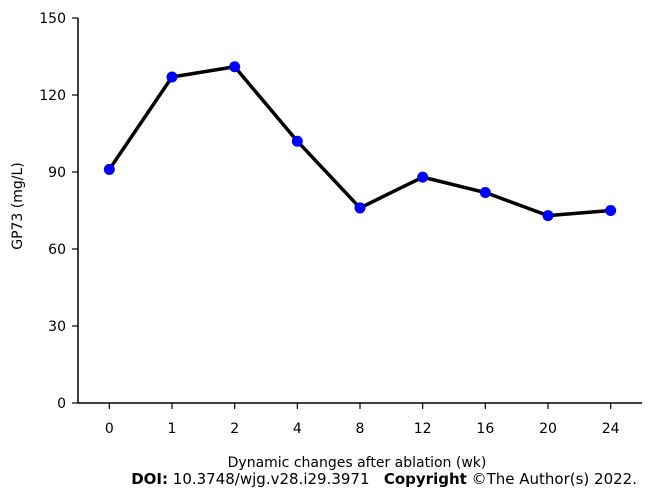 This screenshot has width=653, height=499. I want to click on x-tick-label: 2, so click(234, 429).